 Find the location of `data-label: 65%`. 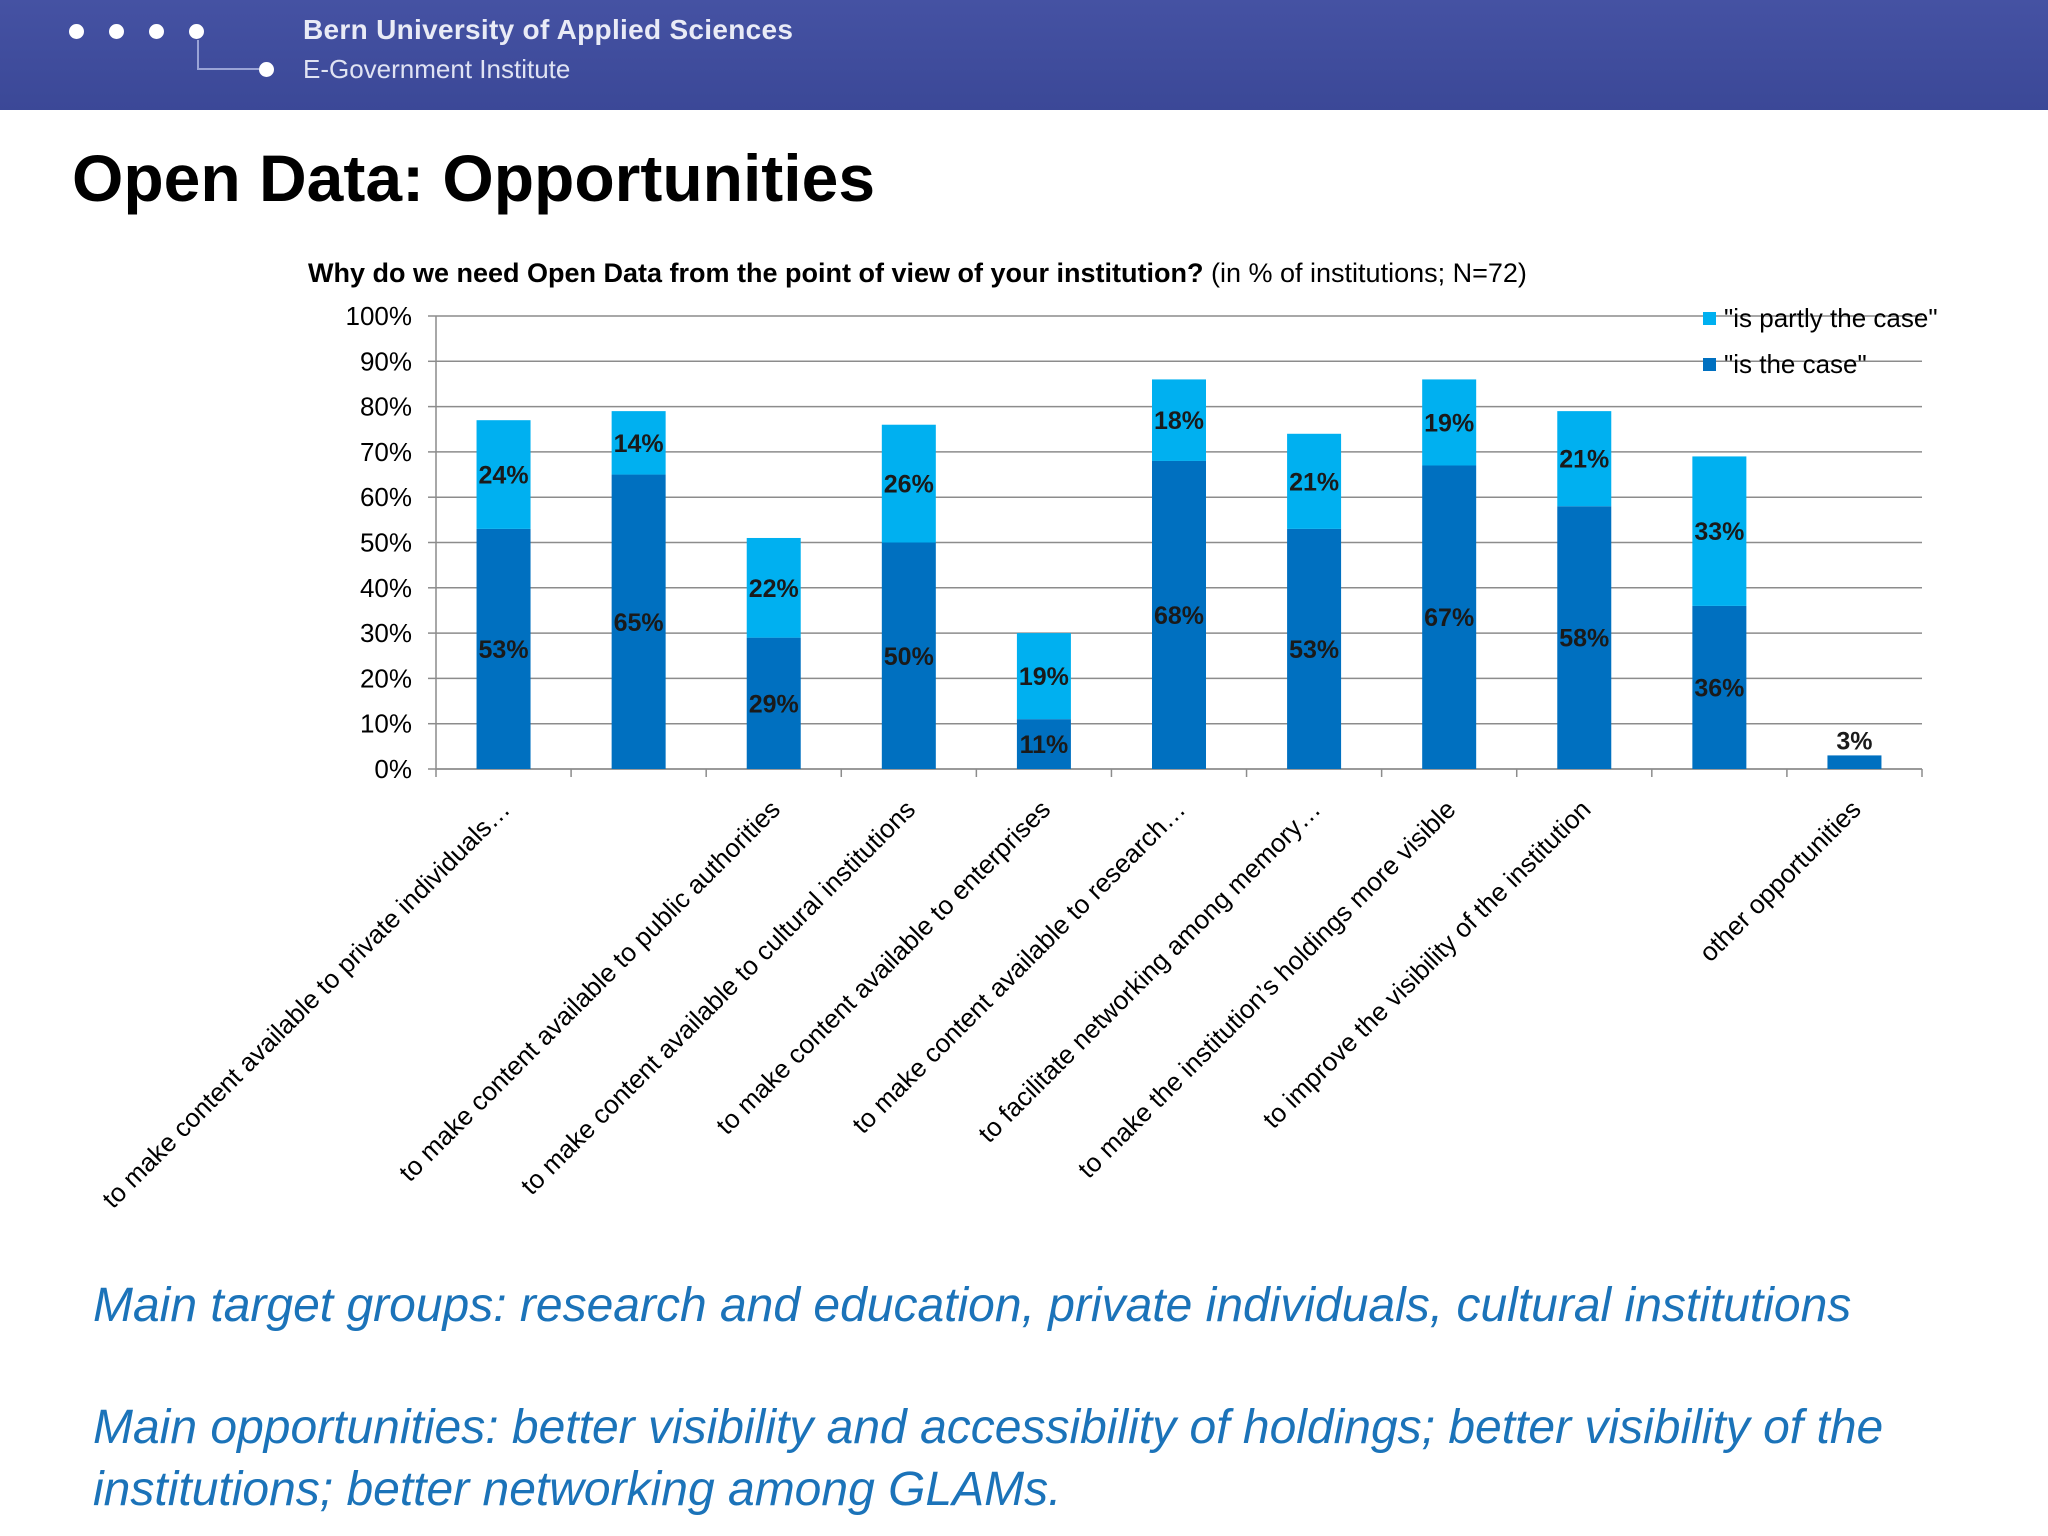

data-label: 65% is located at coordinates (639, 623).